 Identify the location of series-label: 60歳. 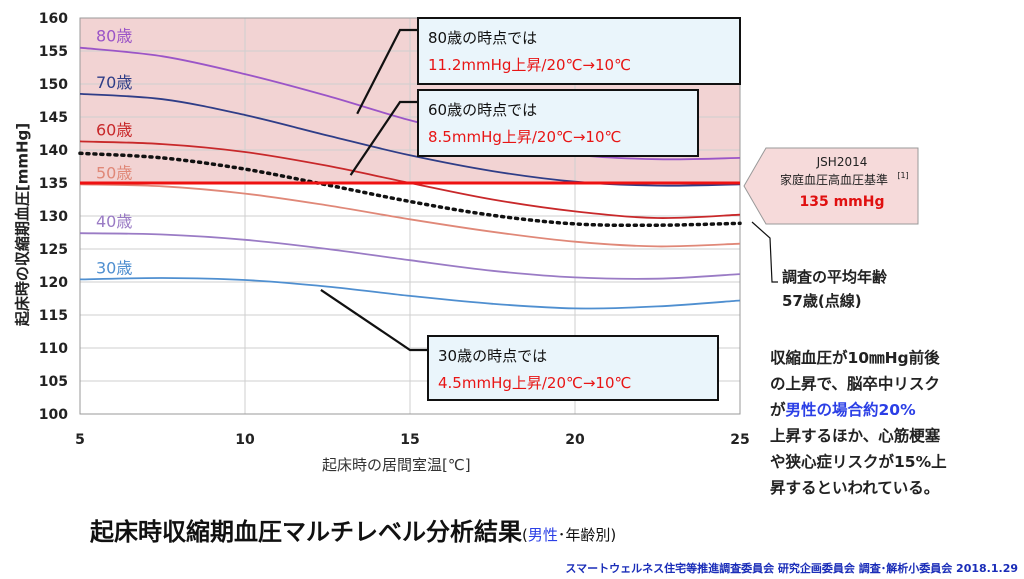
(114, 129).